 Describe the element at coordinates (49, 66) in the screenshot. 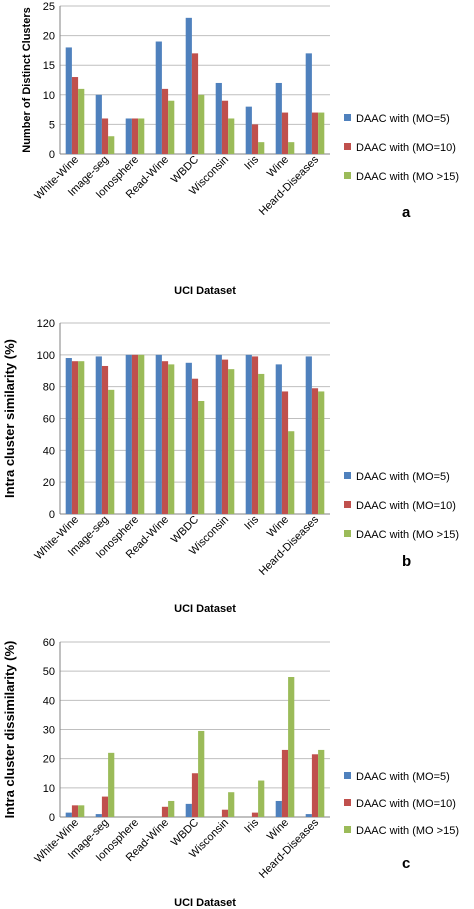

I see `y-tick-label: 15` at that location.